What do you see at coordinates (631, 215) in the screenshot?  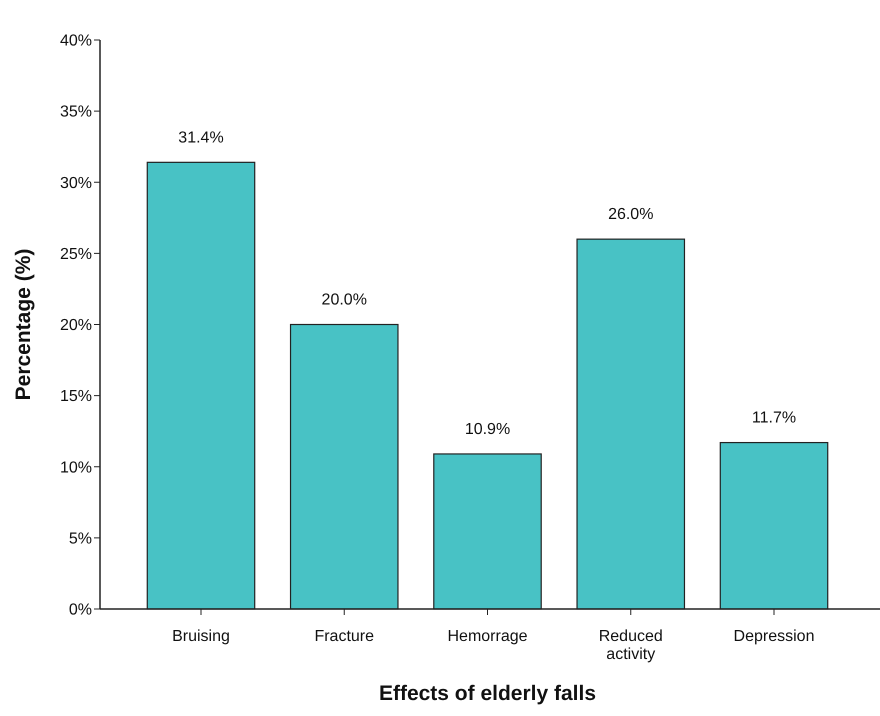 I see `data-label: 26.0%` at bounding box center [631, 215].